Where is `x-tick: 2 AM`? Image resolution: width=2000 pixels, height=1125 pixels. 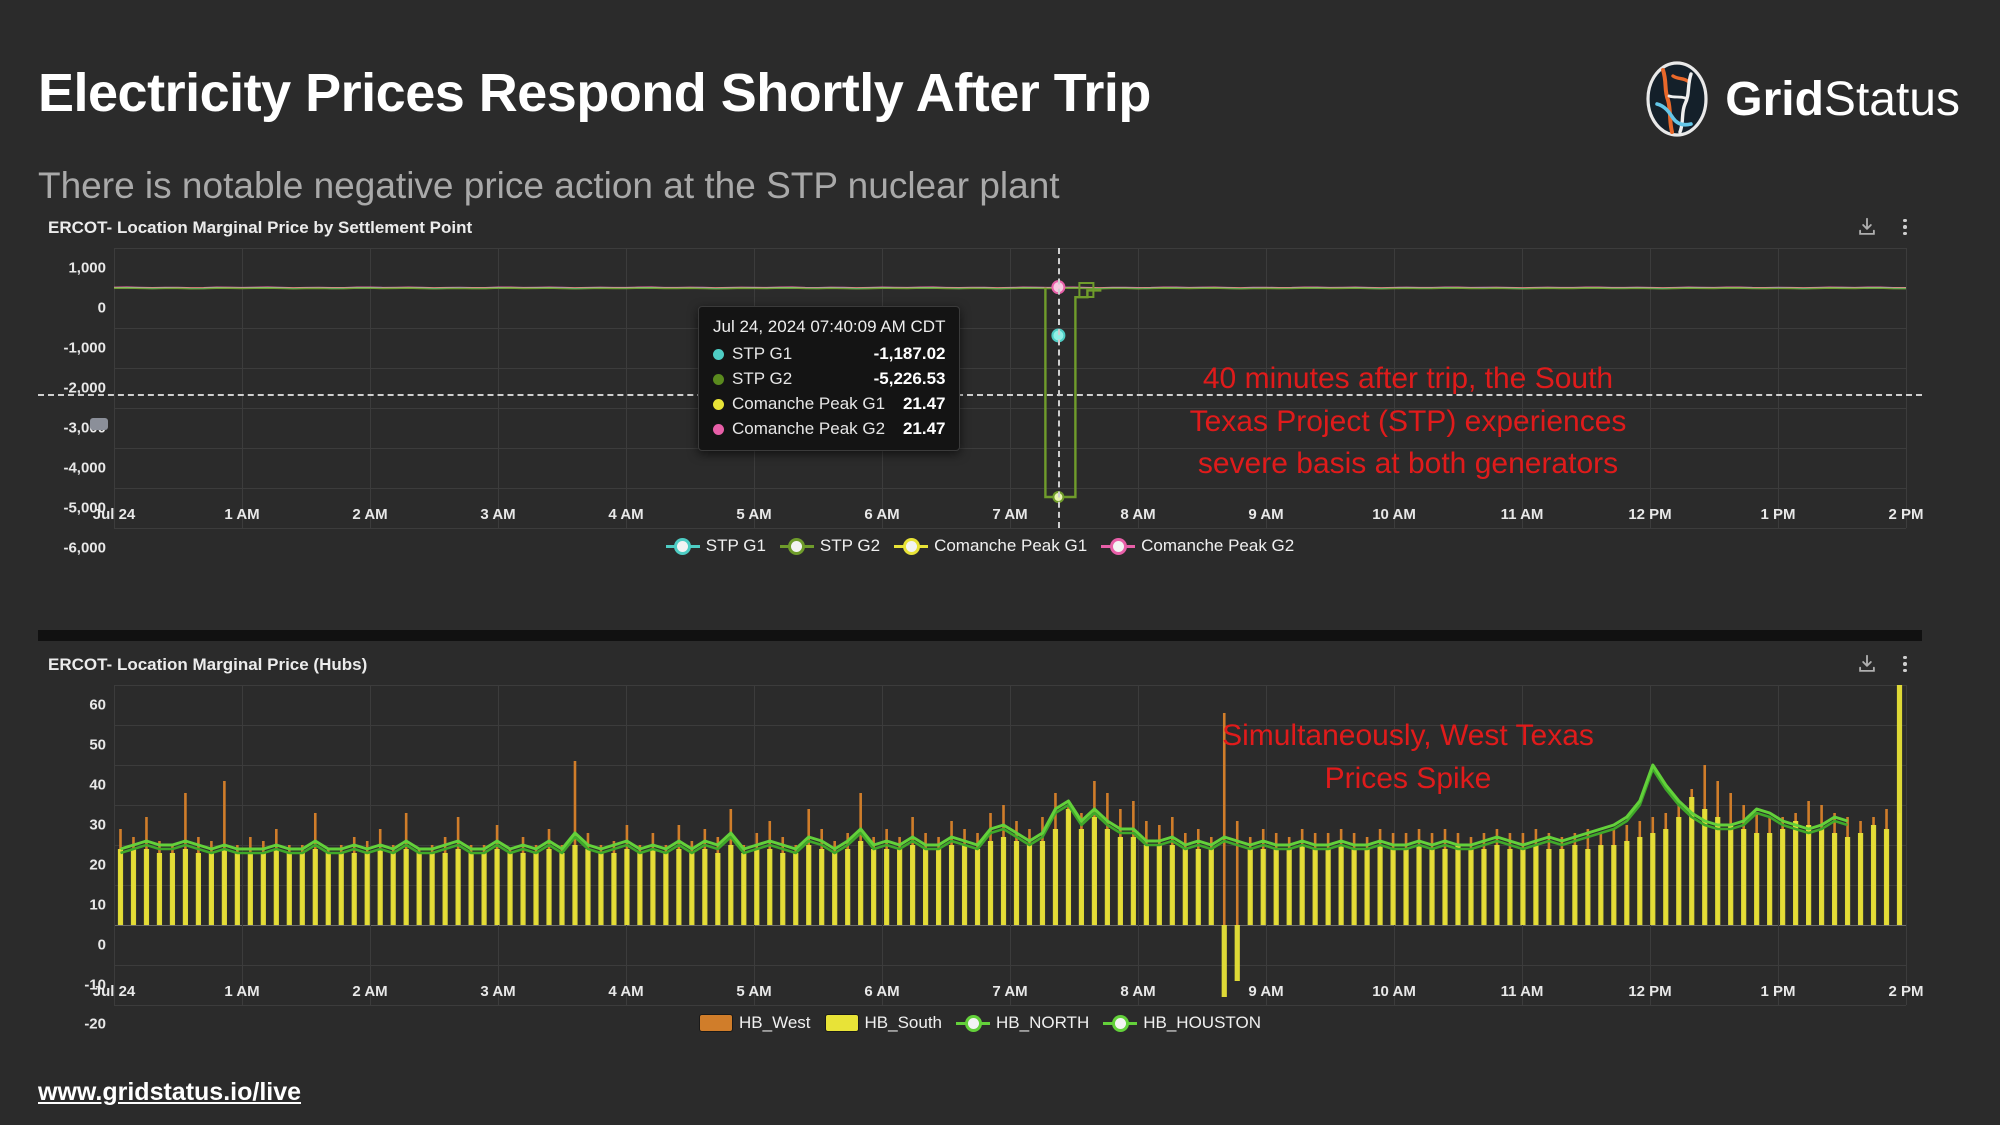
x-tick: 2 AM is located at coordinates (370, 991).